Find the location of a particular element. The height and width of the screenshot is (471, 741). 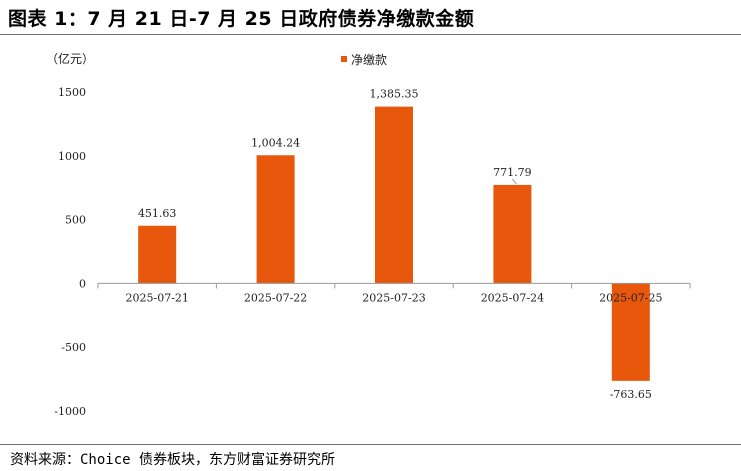

y-tick-label: 0 is located at coordinates (82, 283).